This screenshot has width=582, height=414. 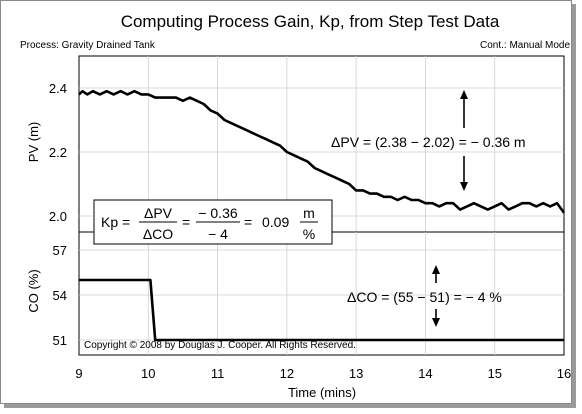 I want to click on x-tick-label: 9, so click(x=78, y=373).